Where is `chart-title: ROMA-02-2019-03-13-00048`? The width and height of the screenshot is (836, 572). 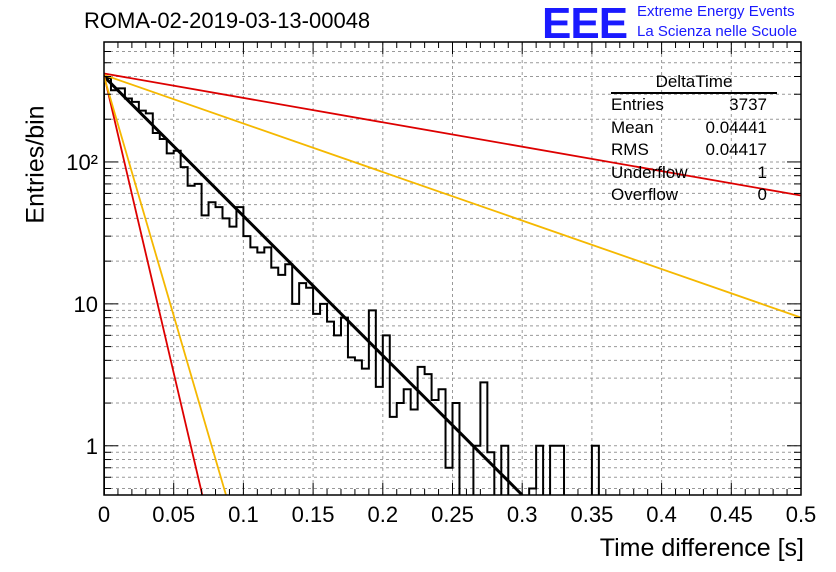
chart-title: ROMA-02-2019-03-13-00048 is located at coordinates (227, 20).